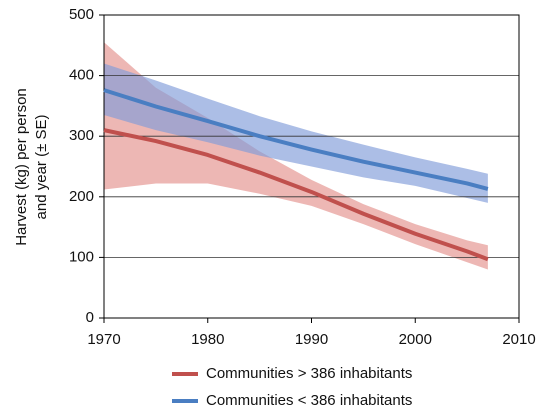  What do you see at coordinates (81, 196) in the screenshot?
I see `y-tick-label: 200` at bounding box center [81, 196].